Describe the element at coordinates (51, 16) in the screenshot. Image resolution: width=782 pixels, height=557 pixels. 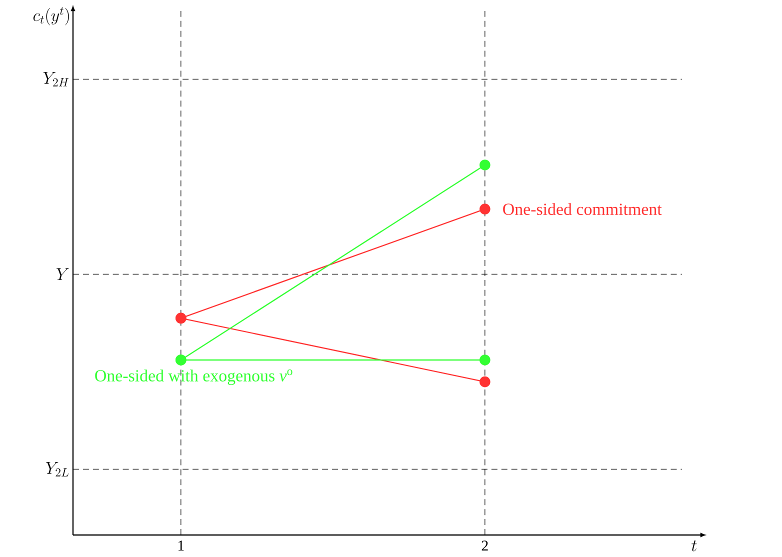
I see `text: $c_t(y^t)$` at that location.